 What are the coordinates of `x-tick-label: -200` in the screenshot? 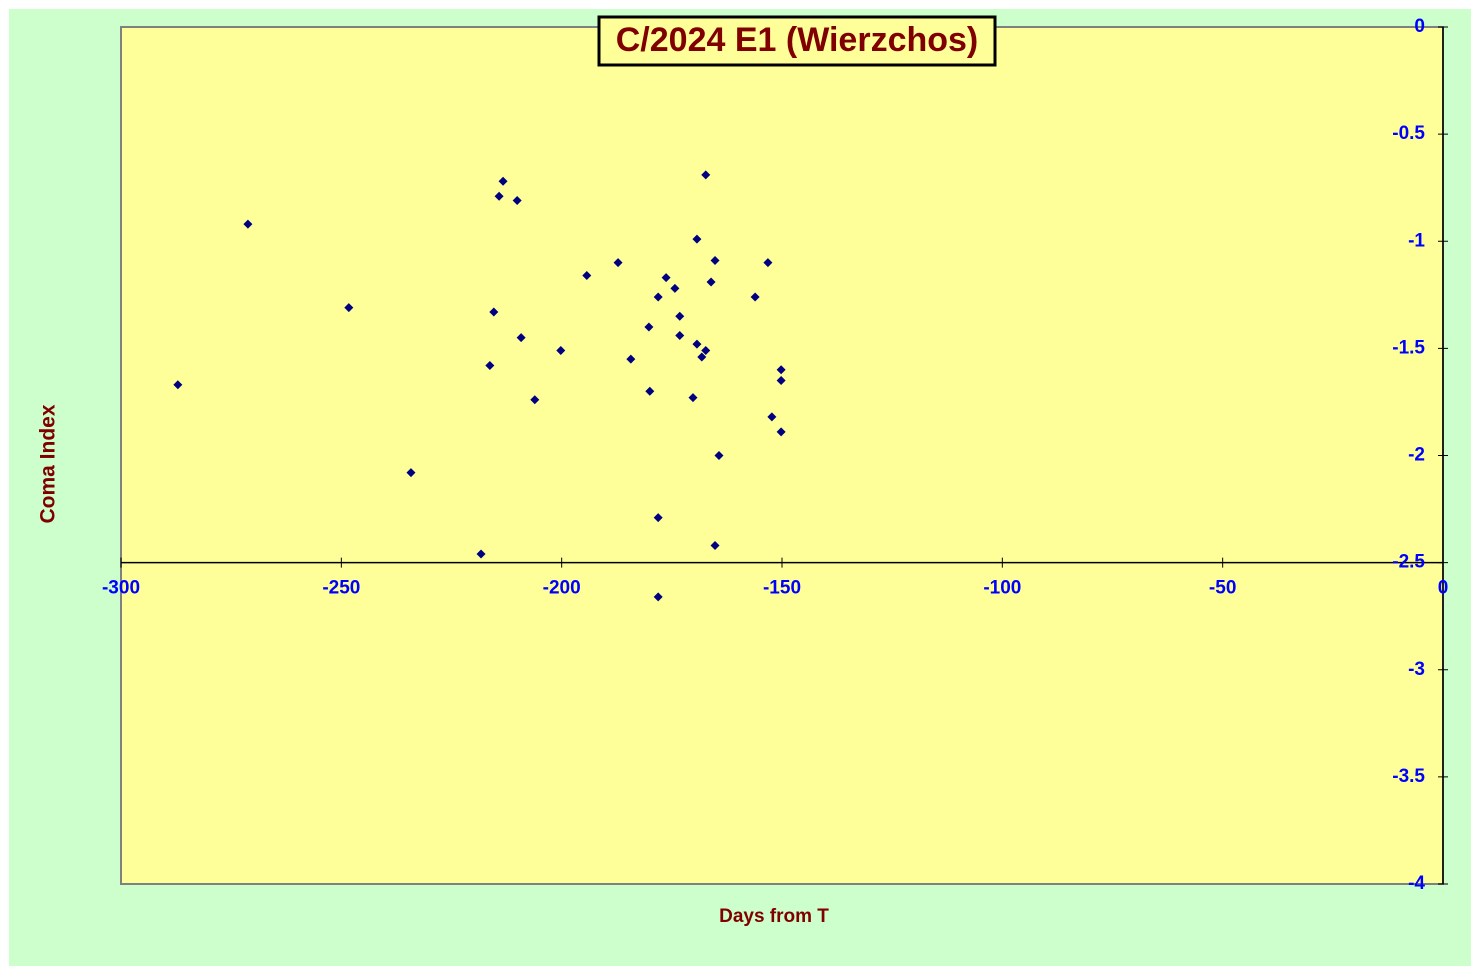 It's located at (562, 588).